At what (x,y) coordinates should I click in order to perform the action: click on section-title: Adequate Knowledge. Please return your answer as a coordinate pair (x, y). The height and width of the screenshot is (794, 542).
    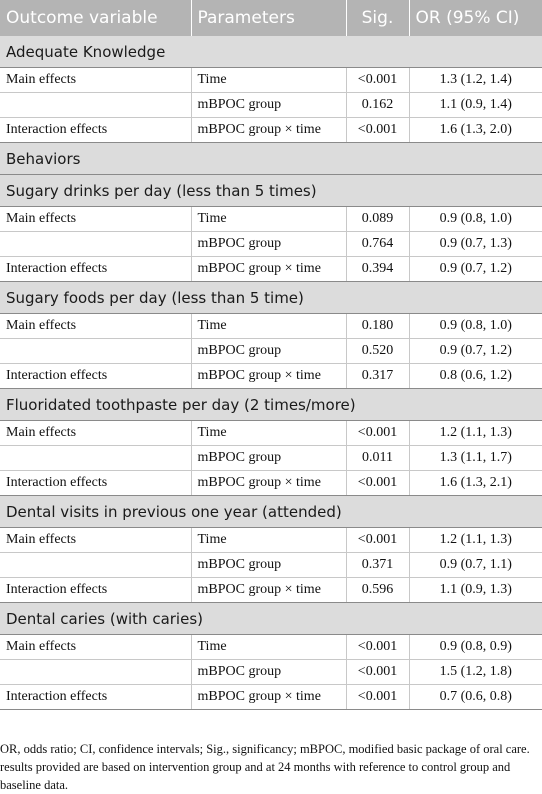
    Looking at the image, I should click on (271, 52).